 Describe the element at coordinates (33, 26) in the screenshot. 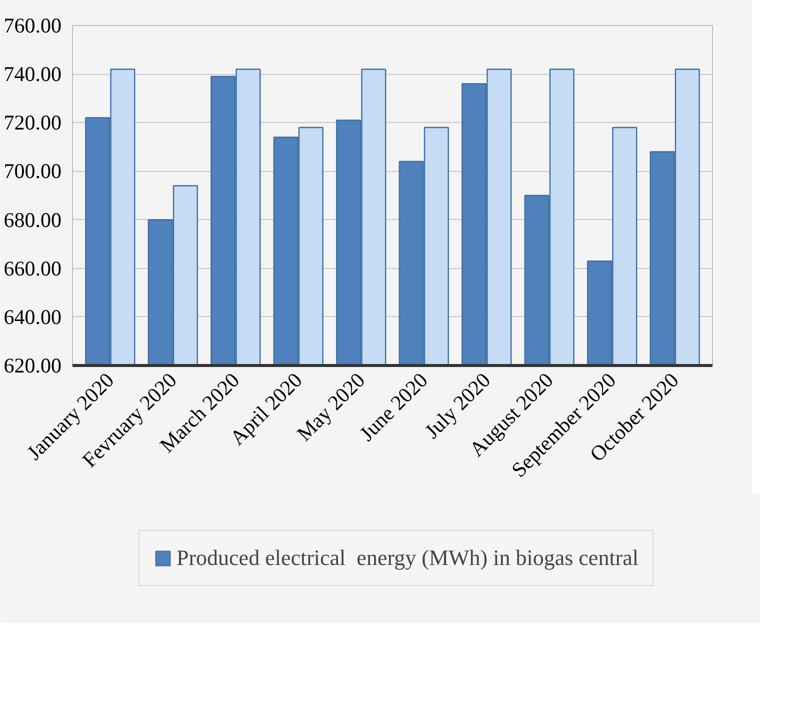

I see `y-tick-label: 760.00` at that location.